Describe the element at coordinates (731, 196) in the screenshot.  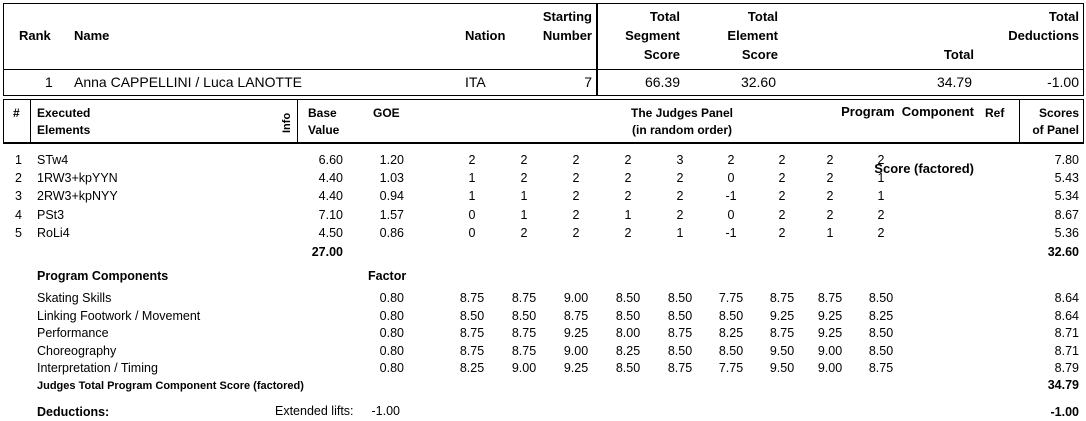
I see `judge-score: -1` at that location.